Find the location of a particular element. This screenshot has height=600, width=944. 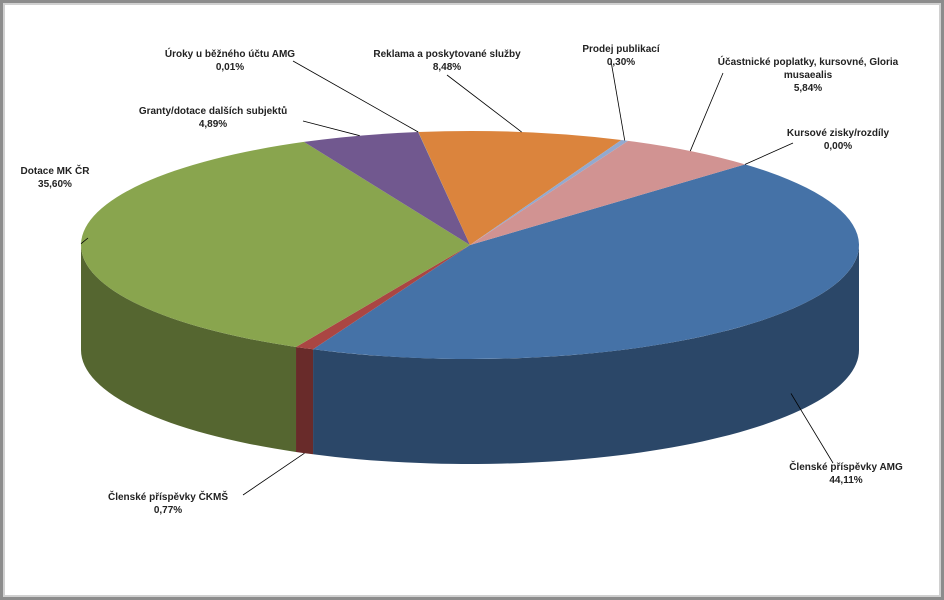

label-value: 0,30% is located at coordinates (621, 62).